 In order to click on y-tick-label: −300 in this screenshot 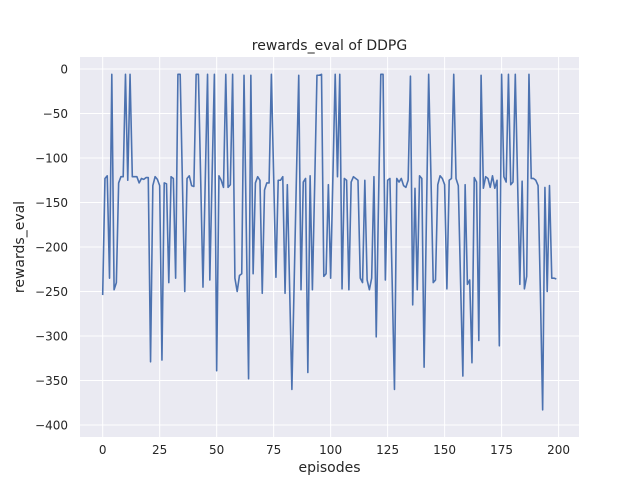, I will do `click(51, 336)`.